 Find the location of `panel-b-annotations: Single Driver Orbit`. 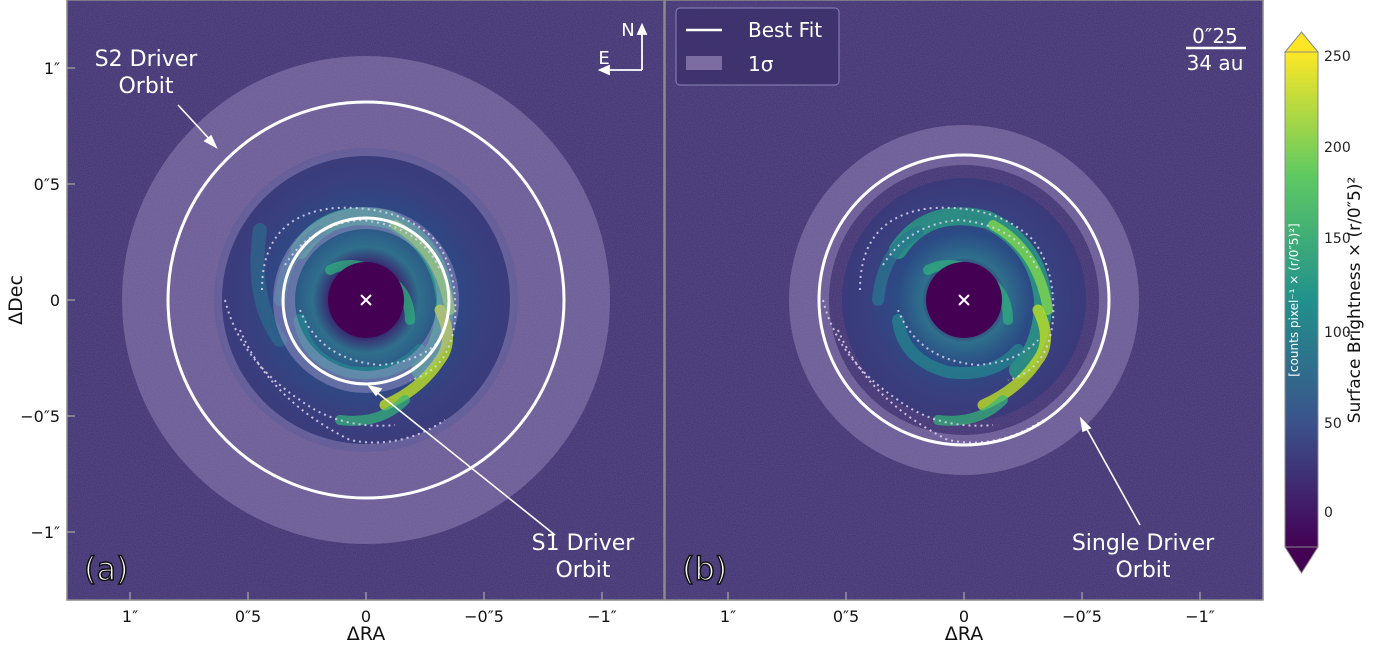

panel-b-annotations: Single Driver Orbit is located at coordinates (1143, 557).